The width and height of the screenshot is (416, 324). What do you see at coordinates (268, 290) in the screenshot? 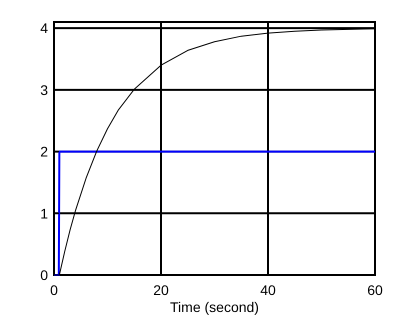
I see `x-tick-label: 40` at bounding box center [268, 290].